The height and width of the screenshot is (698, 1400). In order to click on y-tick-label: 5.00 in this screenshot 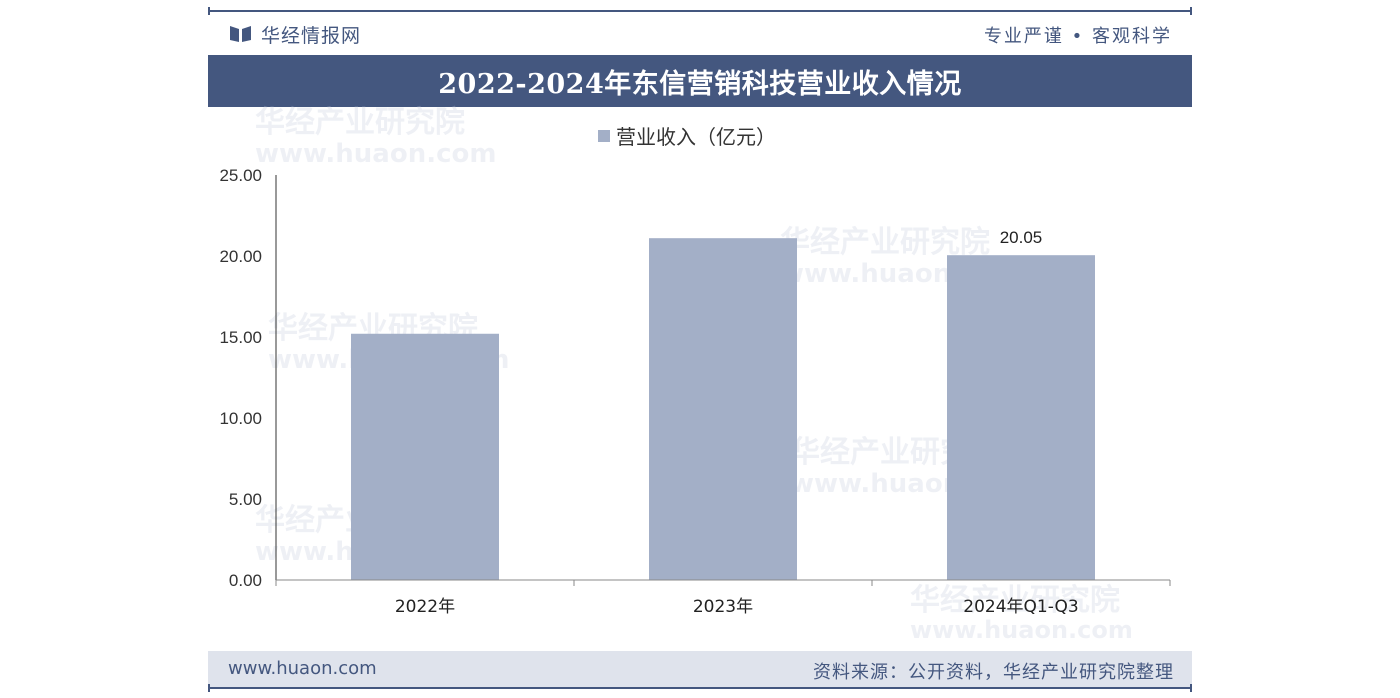, I will do `click(245, 499)`.